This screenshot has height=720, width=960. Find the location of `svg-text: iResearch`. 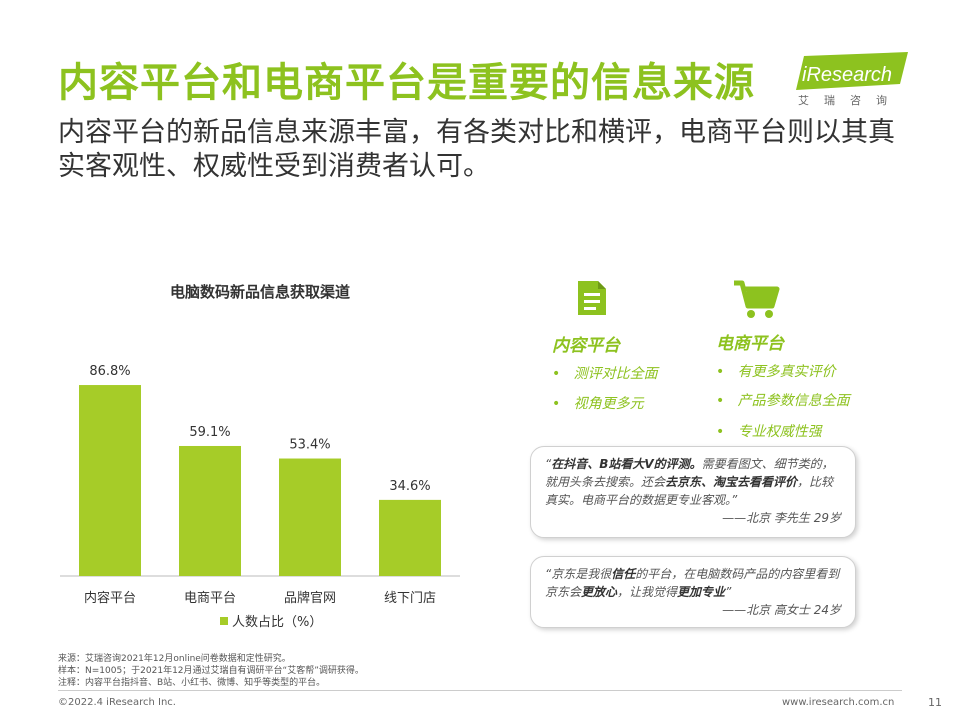

svg-text: iResearch is located at coordinates (847, 75).